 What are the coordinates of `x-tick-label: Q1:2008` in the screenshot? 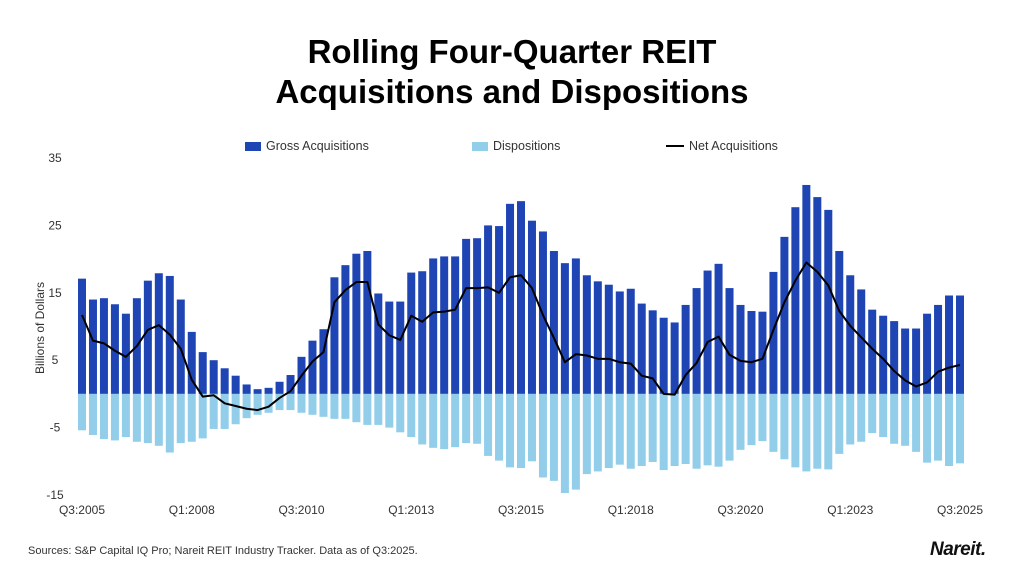 It's located at (192, 510).